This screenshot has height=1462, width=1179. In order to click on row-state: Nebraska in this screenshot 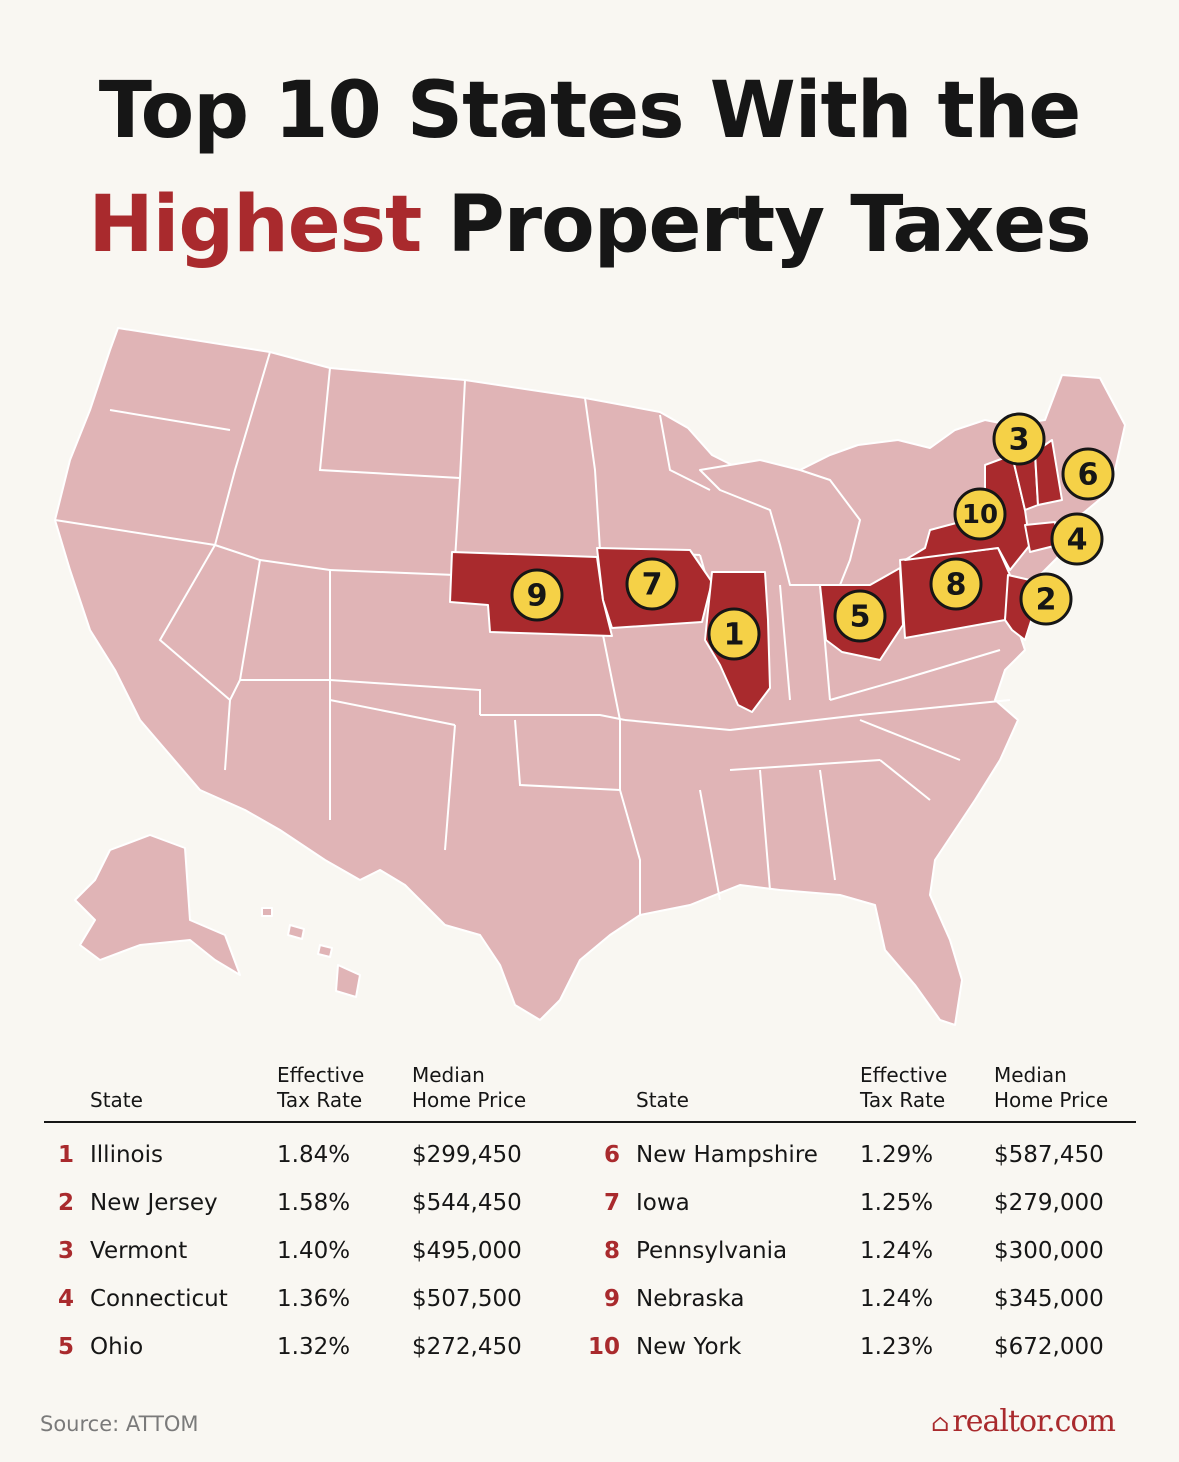, I will do `click(690, 1299)`.